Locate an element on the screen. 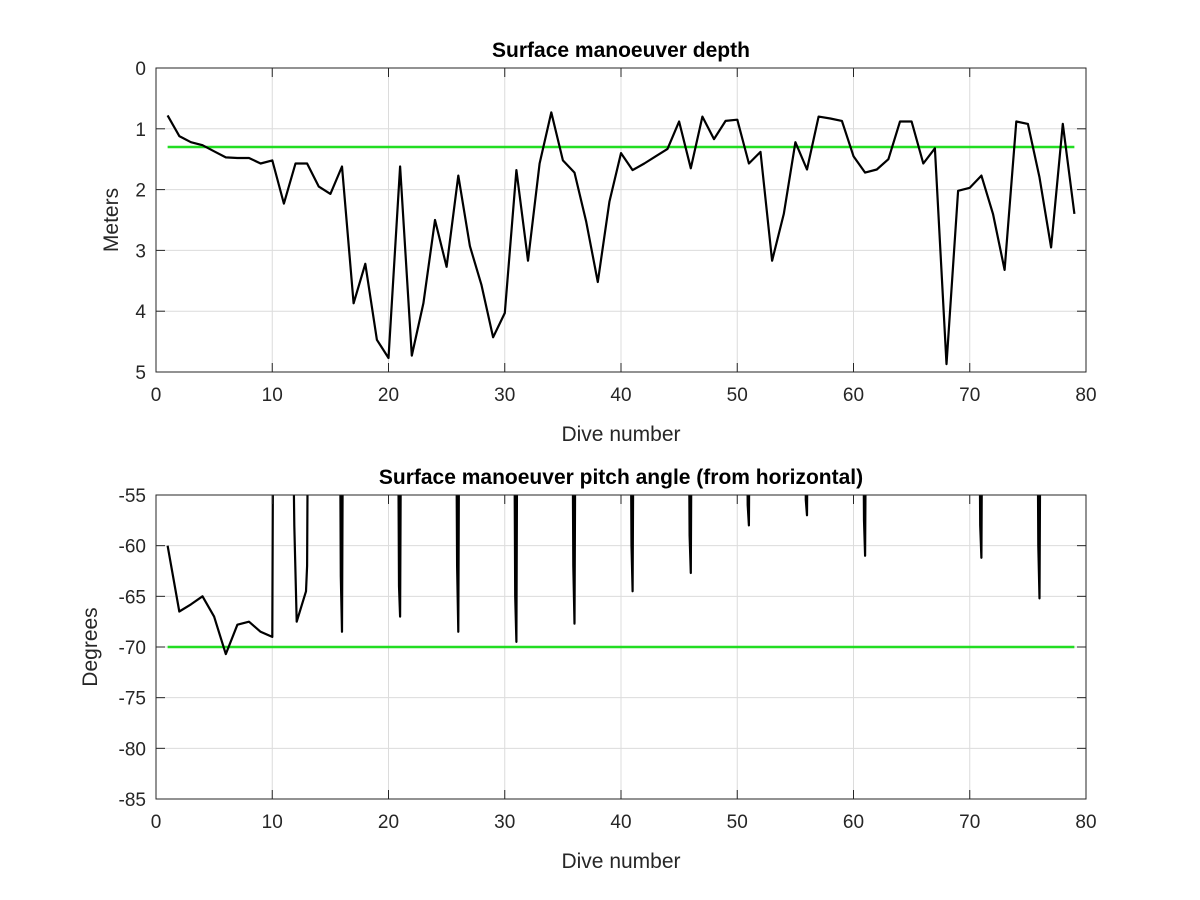  y-tick-label: 1 is located at coordinates (140, 130).